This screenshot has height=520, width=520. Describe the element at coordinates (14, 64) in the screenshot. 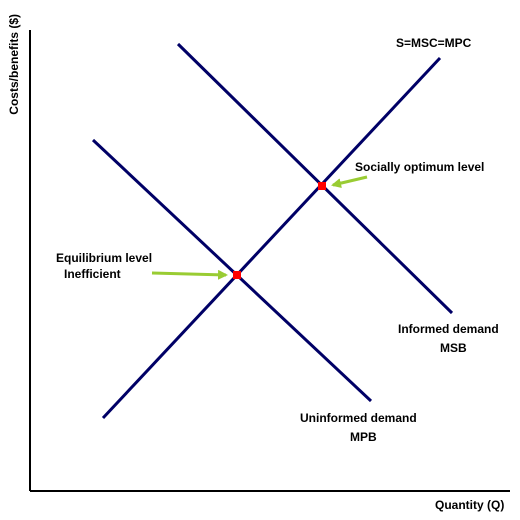

I see `y-axis-label: Costs/benefits ($)` at that location.